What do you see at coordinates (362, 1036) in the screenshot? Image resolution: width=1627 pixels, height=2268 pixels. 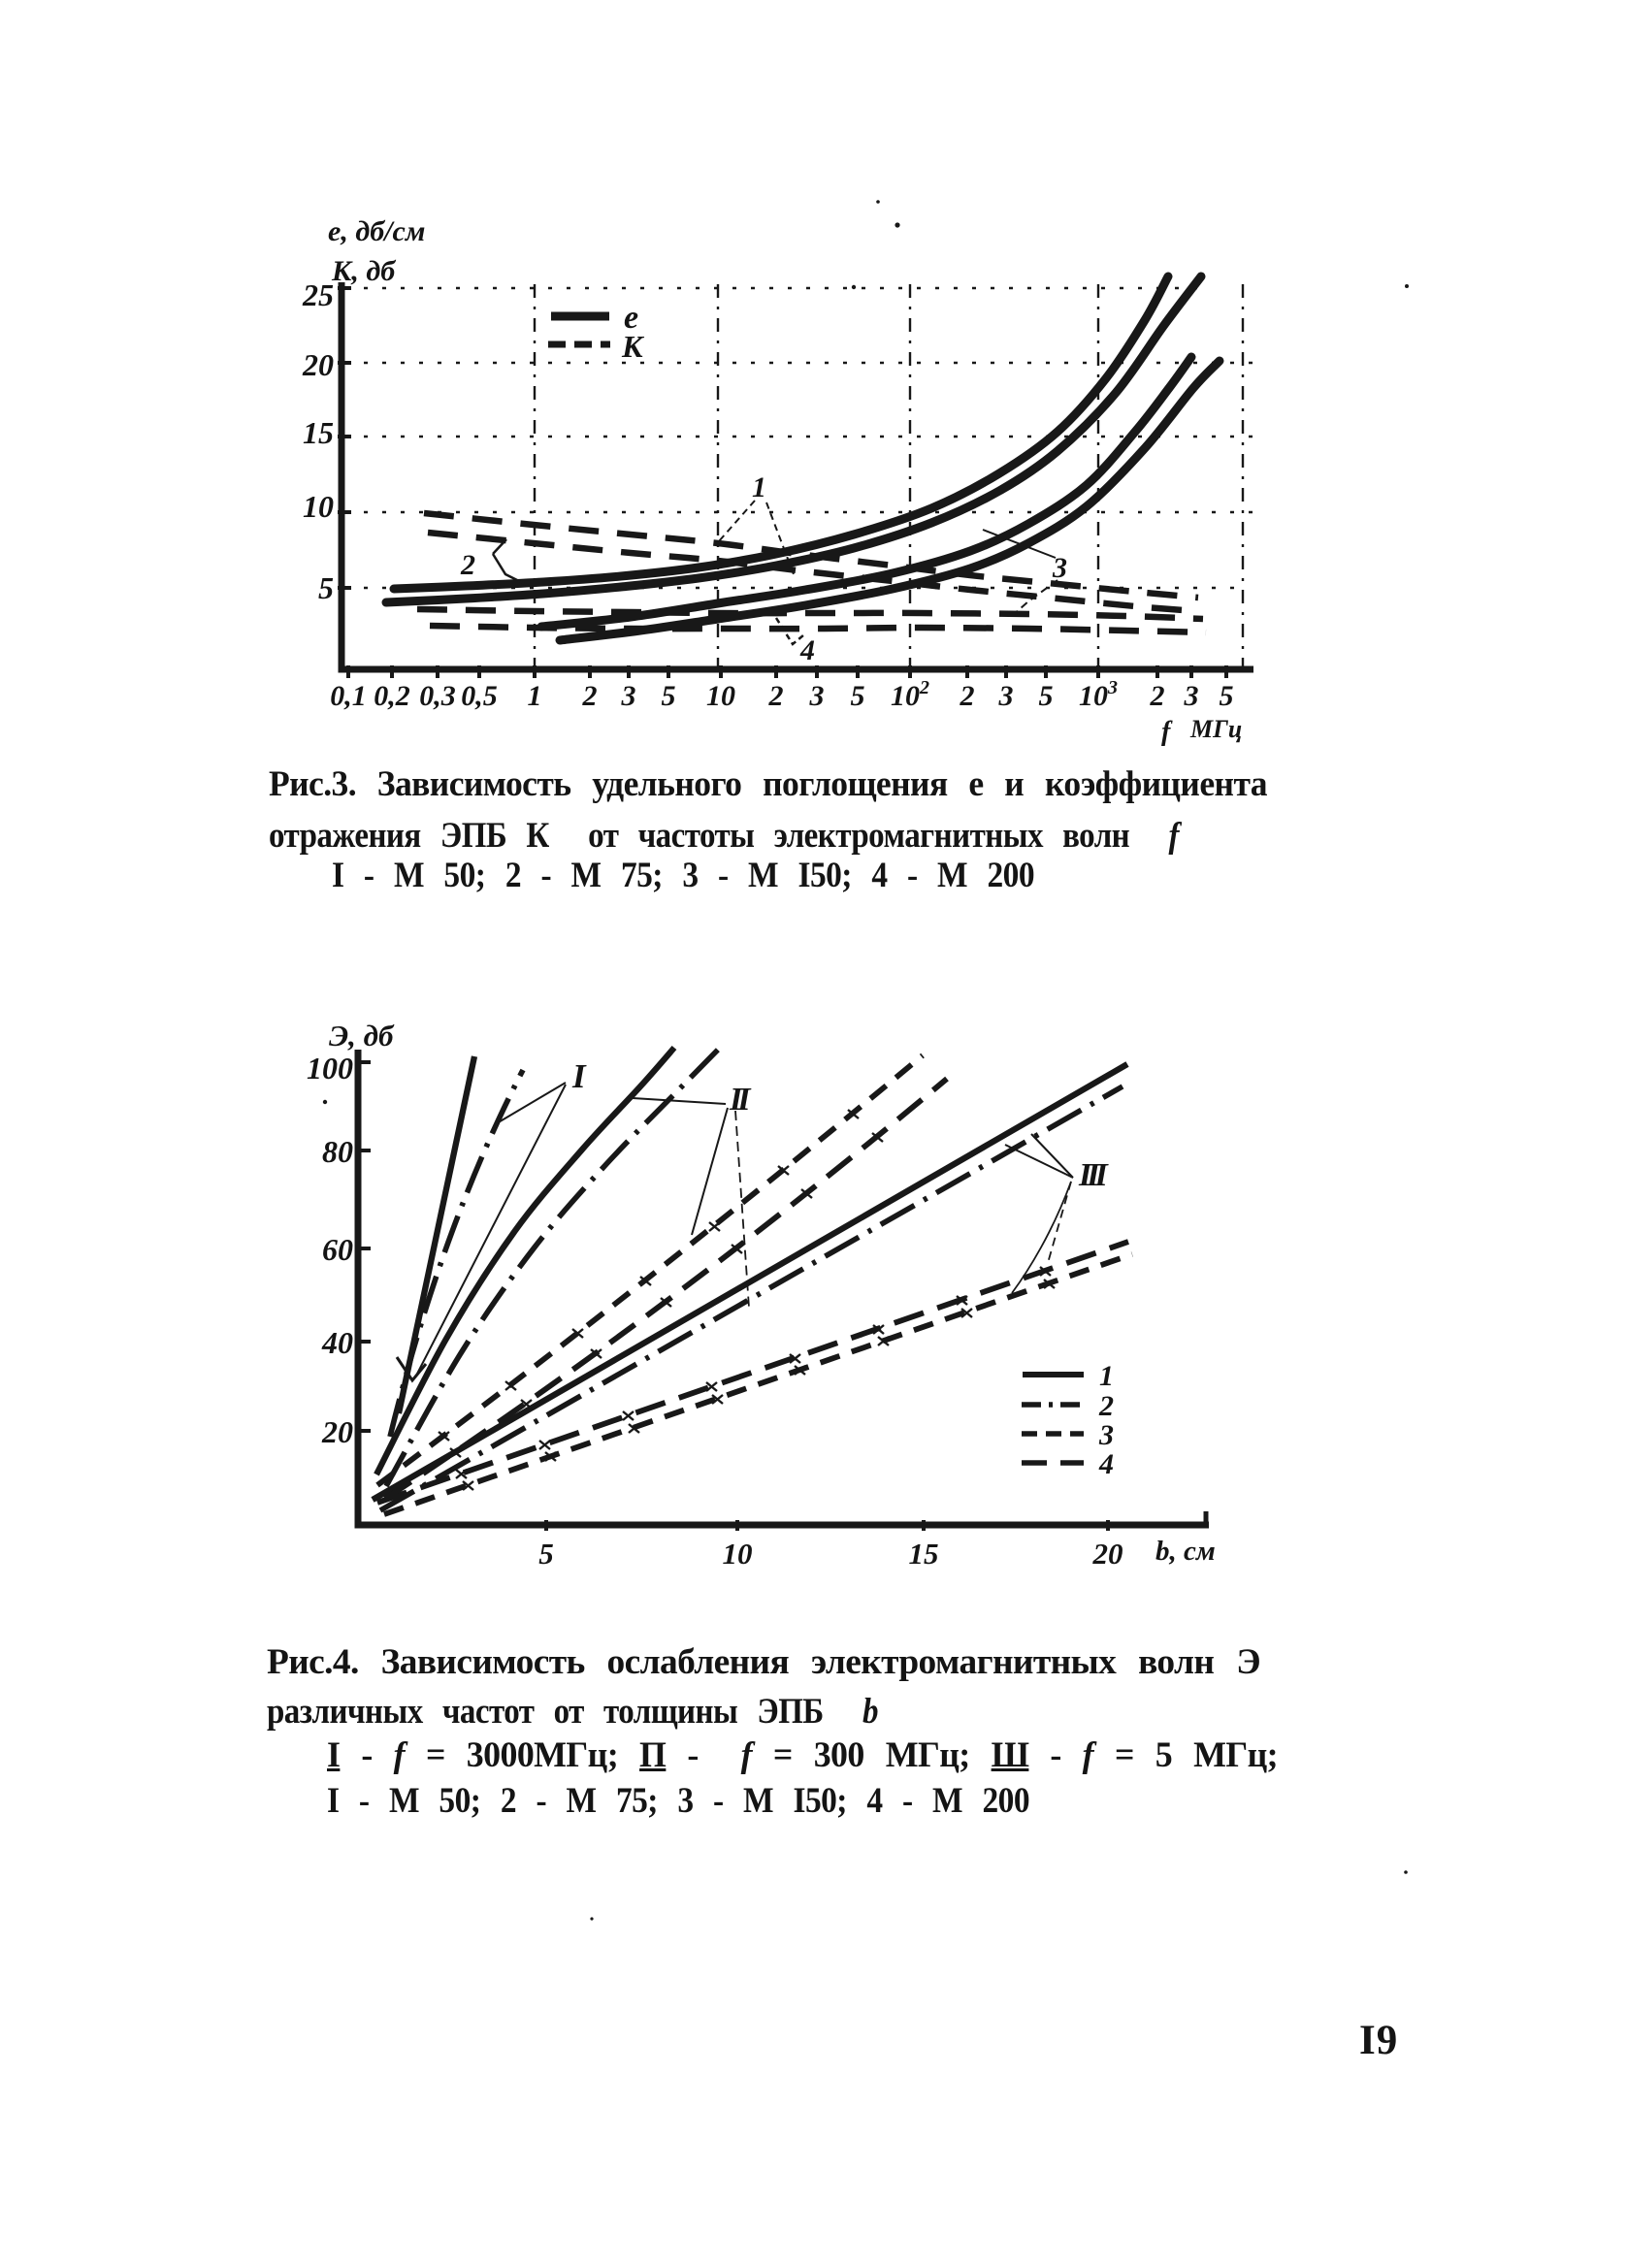 I see `svg-text: Э, дб` at bounding box center [362, 1036].